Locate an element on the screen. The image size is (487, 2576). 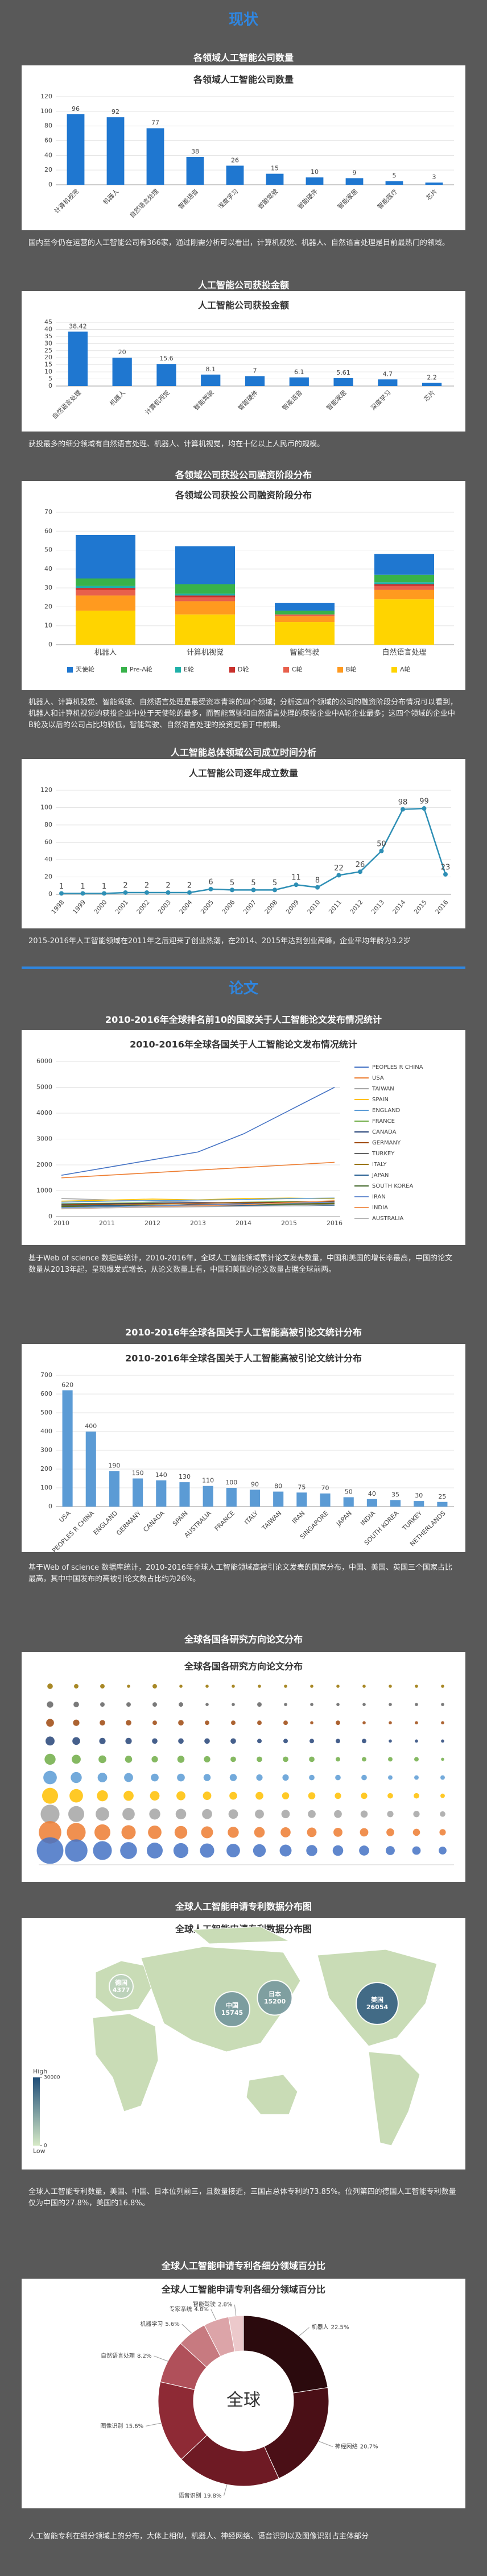
y-tick-label: 6000 is located at coordinates (44, 1061).